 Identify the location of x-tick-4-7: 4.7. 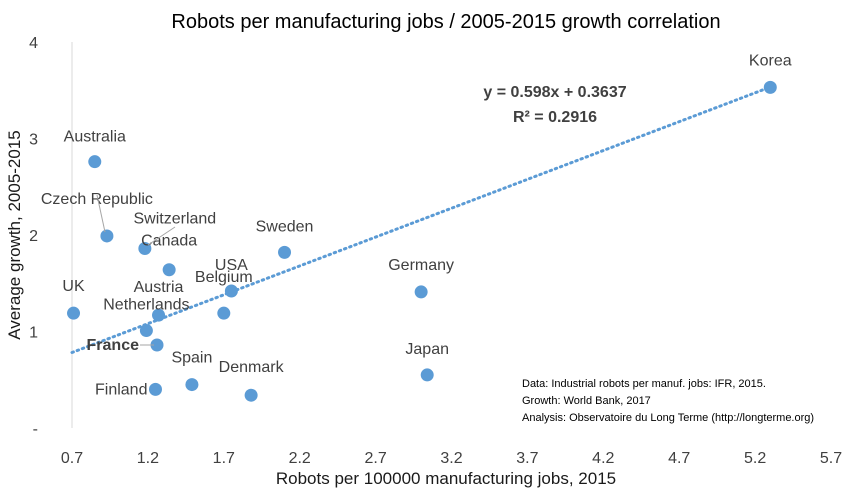
(679, 458).